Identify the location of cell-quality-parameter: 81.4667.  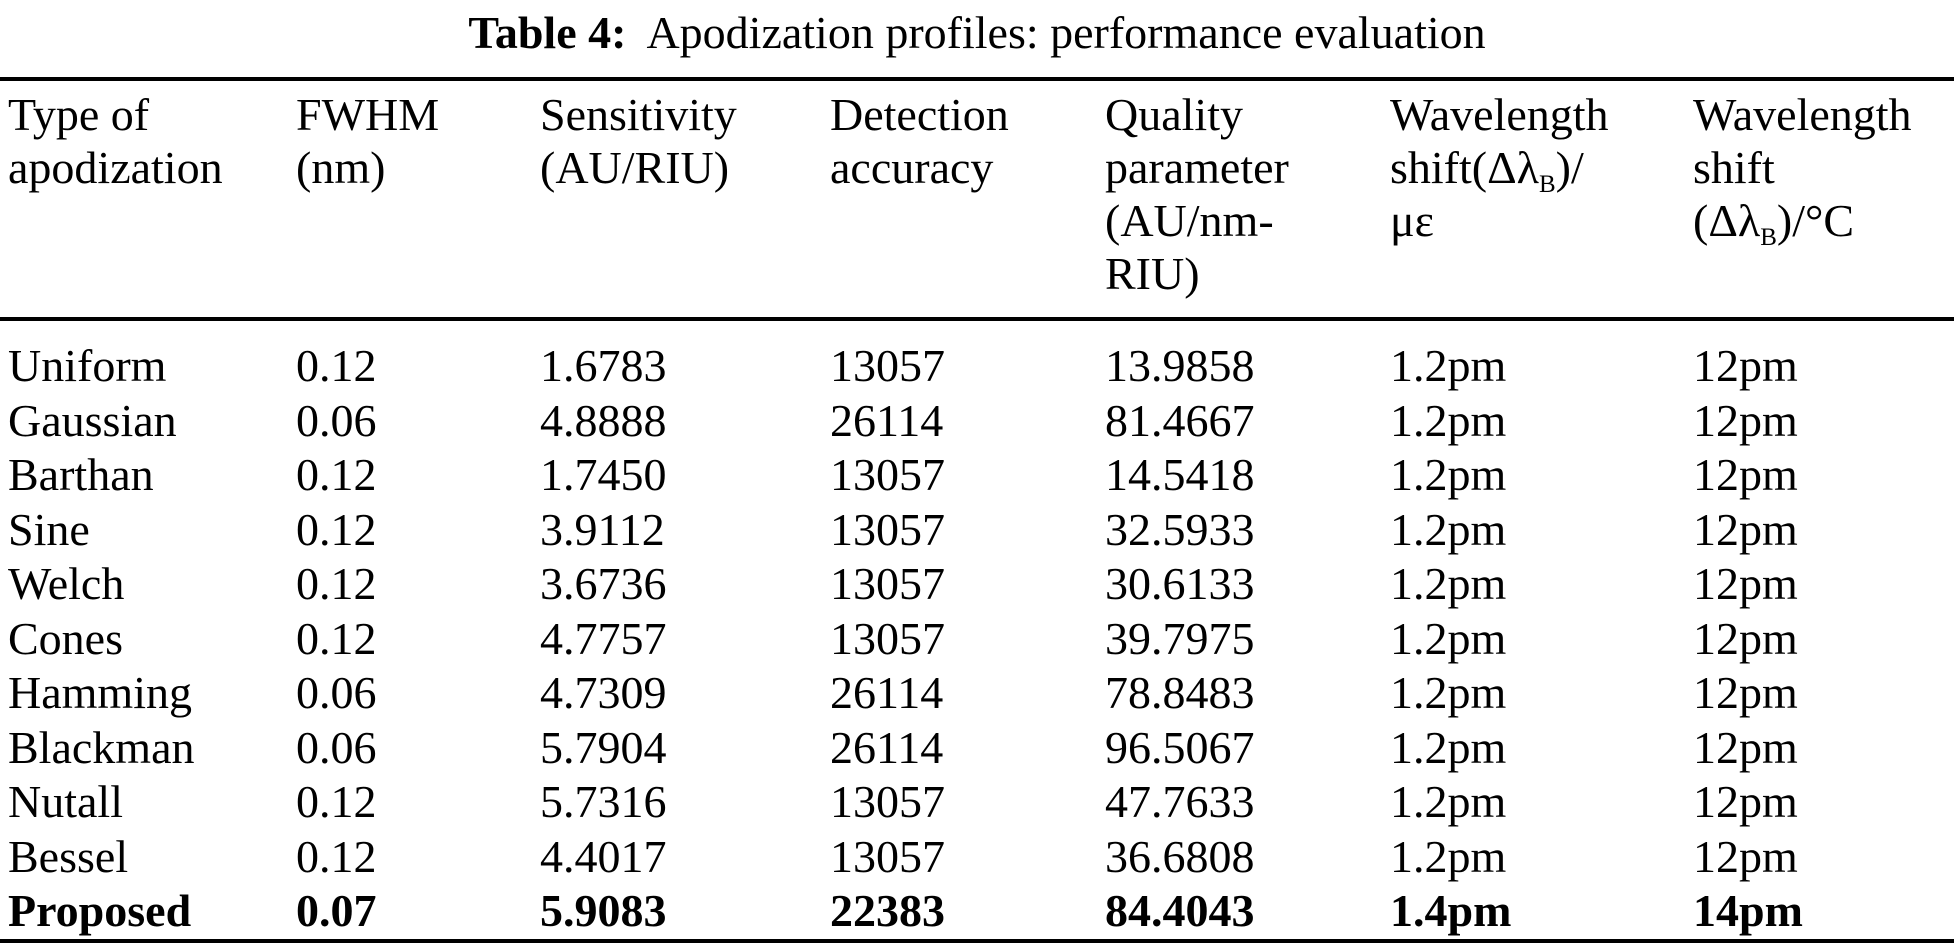
(1180, 420).